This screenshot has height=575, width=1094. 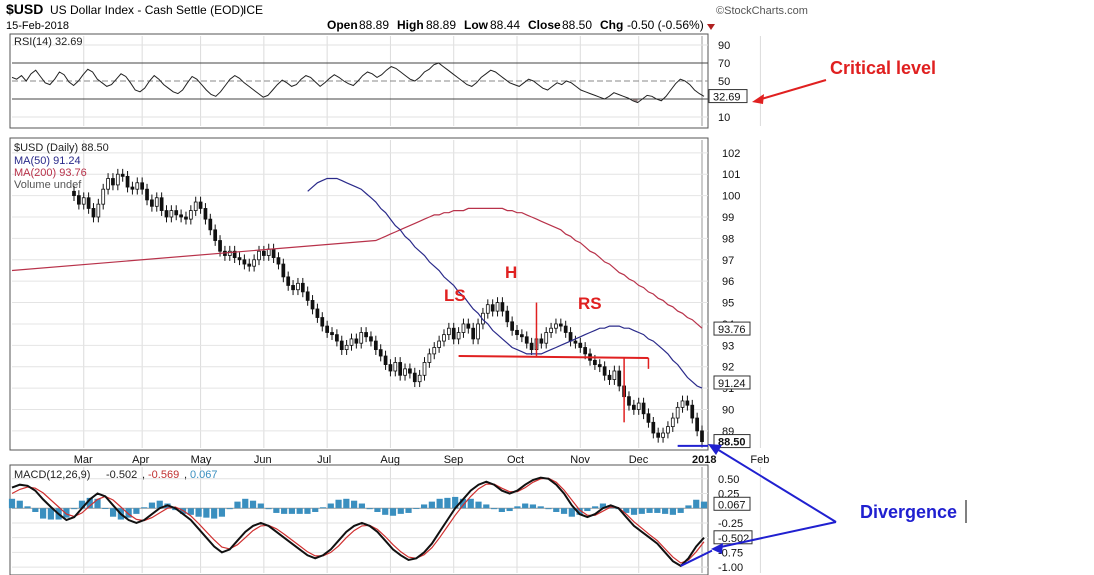 What do you see at coordinates (48, 185) in the screenshot?
I see `volume-legend: Volume undef` at bounding box center [48, 185].